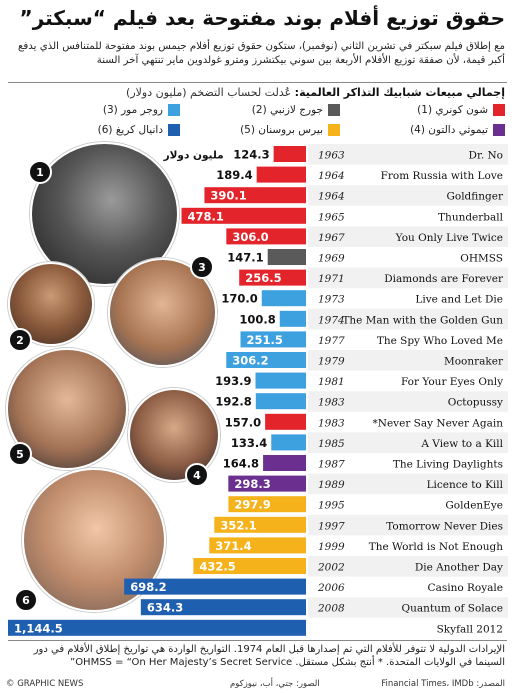 Image resolution: width=515 pixels, height=693 pixels. What do you see at coordinates (449, 238) in the screenshot?
I see `film-title-label: You Only Live Twice` at bounding box center [449, 238].